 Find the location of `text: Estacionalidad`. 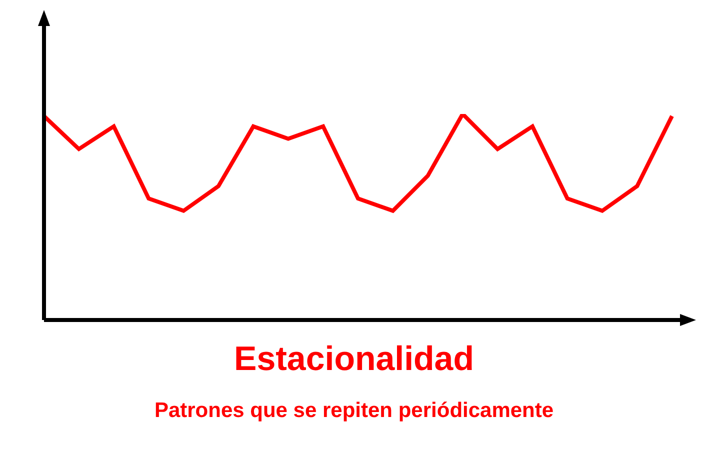

text: Estacionalidad is located at coordinates (354, 359).